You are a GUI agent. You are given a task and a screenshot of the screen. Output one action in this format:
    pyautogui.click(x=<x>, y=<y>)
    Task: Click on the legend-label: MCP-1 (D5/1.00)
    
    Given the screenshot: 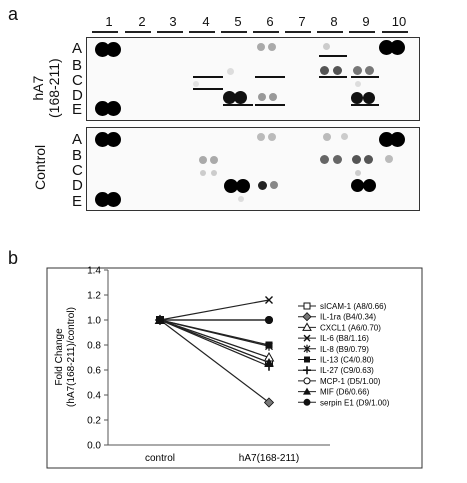 What is the action you would take?
    pyautogui.click(x=350, y=381)
    